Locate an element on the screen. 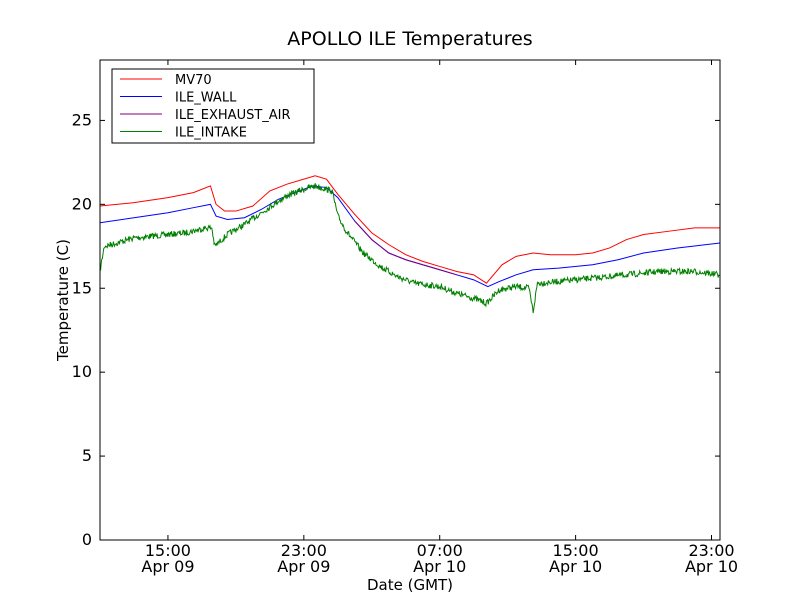 The image size is (800, 600). y-tick-label: 25 is located at coordinates (82, 119).